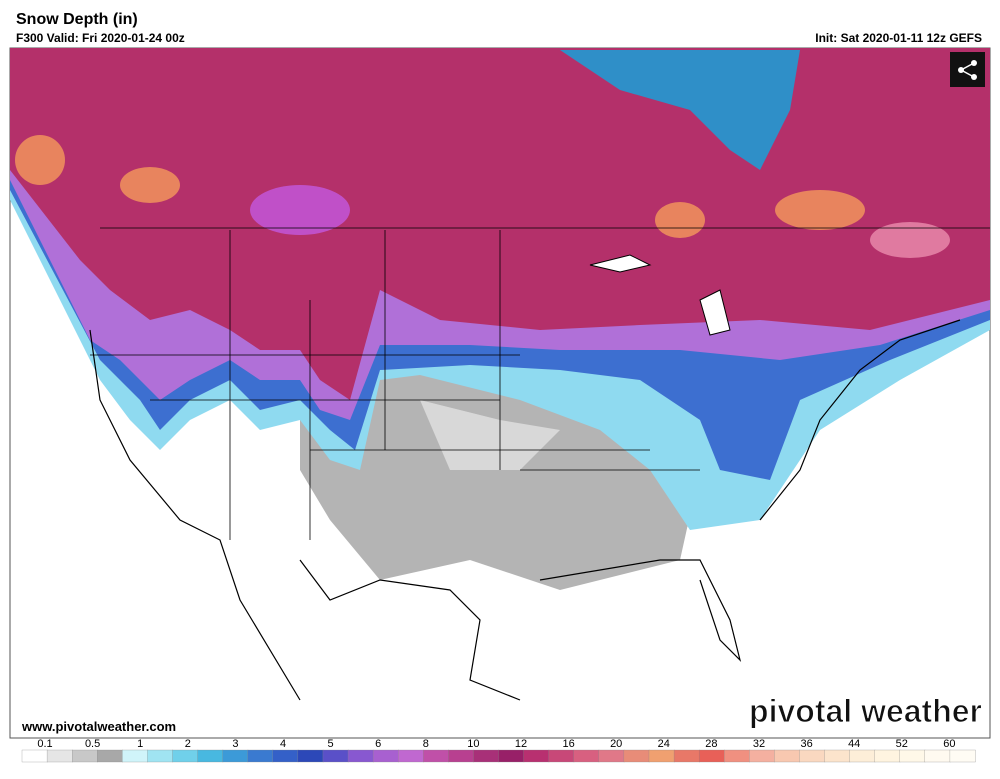 The height and width of the screenshot is (779, 1000). What do you see at coordinates (426, 744) in the screenshot?
I see `colorbar-label: 8` at bounding box center [426, 744].